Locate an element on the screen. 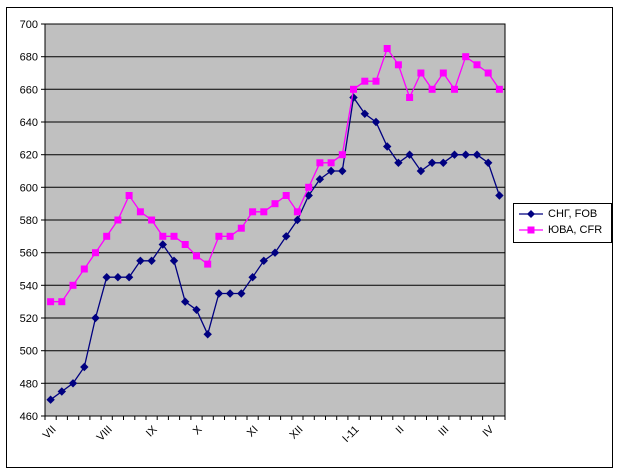 Image resolution: width=622 pixels, height=476 pixels. x-axis-labels: VII VIII IX X XI XII I-11 II III IV is located at coordinates (269, 434).